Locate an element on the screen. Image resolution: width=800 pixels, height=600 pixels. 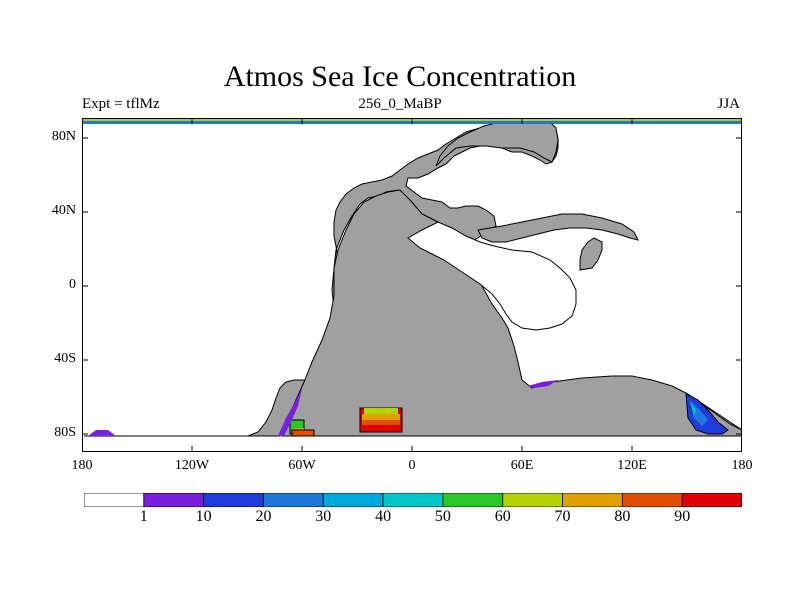
colorbar-label-50: 50 is located at coordinates (442, 516).